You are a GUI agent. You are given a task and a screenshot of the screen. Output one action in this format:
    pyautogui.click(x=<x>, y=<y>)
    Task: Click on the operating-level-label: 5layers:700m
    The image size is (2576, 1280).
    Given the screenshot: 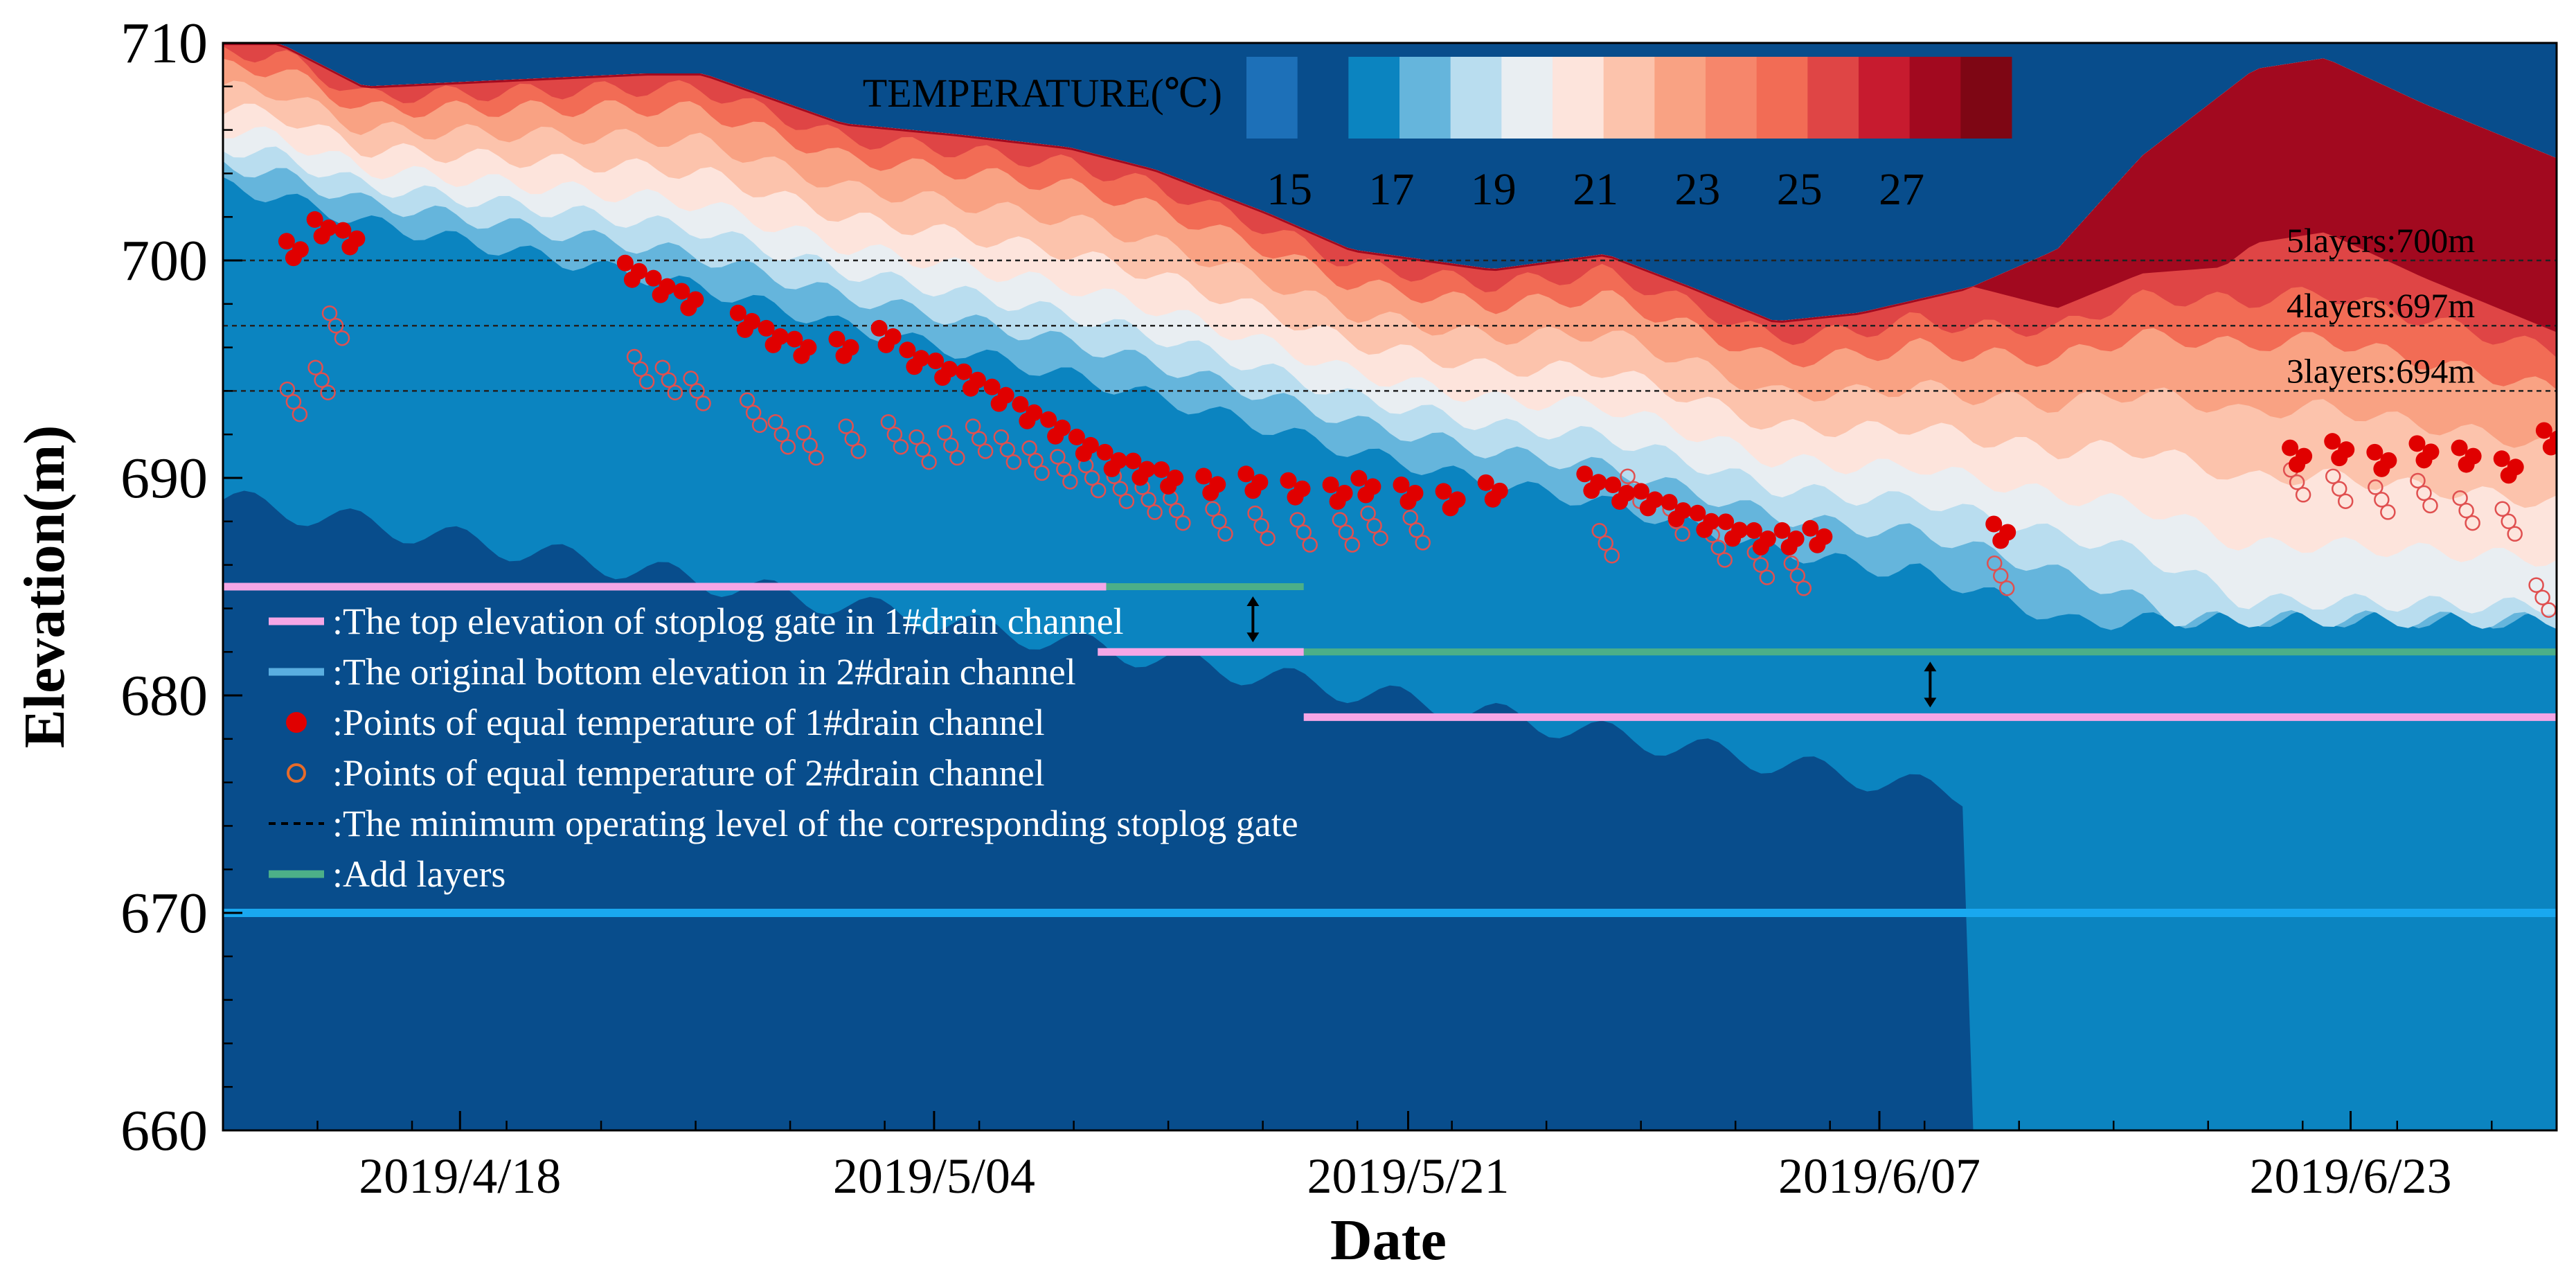 What is the action you would take?
    pyautogui.click(x=2381, y=240)
    